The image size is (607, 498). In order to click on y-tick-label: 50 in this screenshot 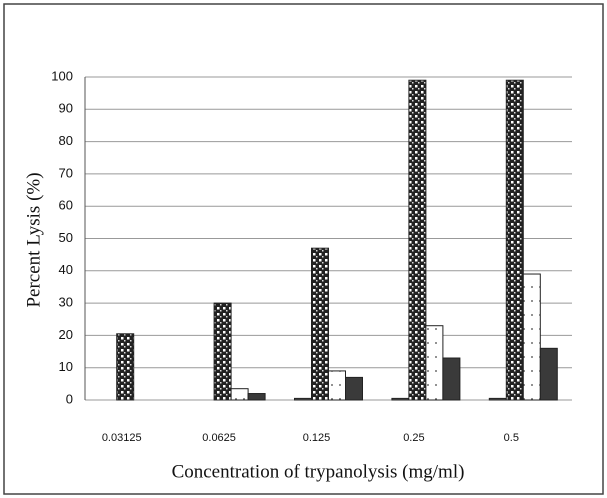, I will do `click(66, 237)`.